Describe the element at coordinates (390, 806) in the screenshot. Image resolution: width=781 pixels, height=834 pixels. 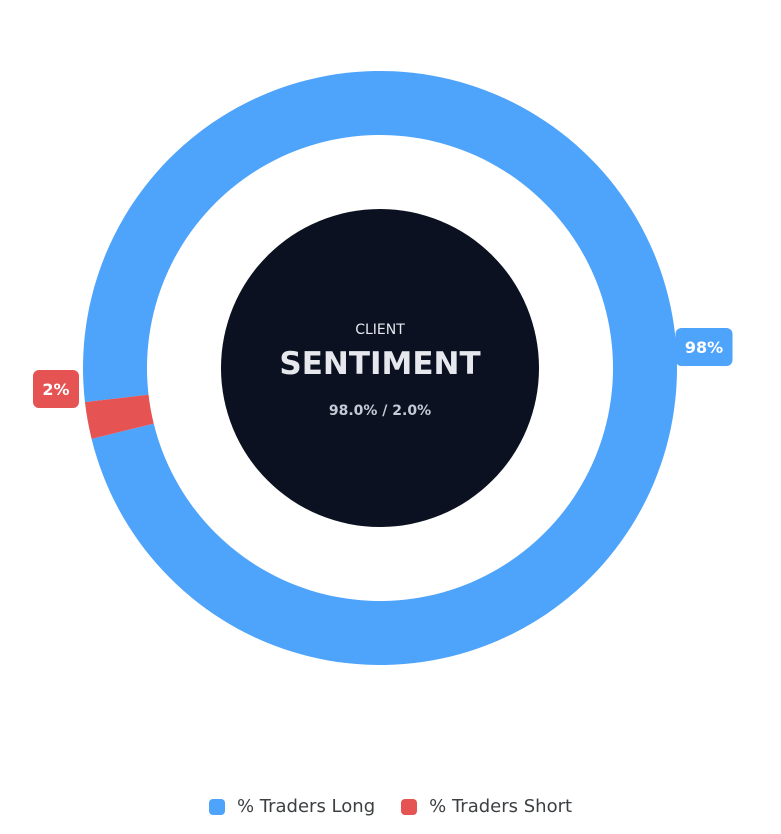
I see `chart-legend: % Traders Long % Traders Short` at that location.